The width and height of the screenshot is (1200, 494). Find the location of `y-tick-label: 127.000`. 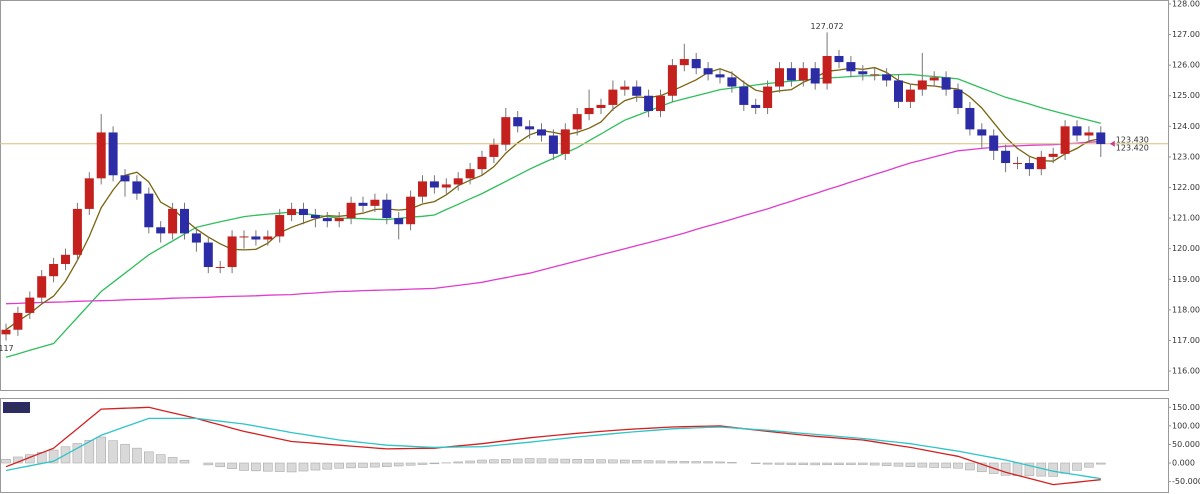

y-tick-label: 127.000 is located at coordinates (1186, 34).